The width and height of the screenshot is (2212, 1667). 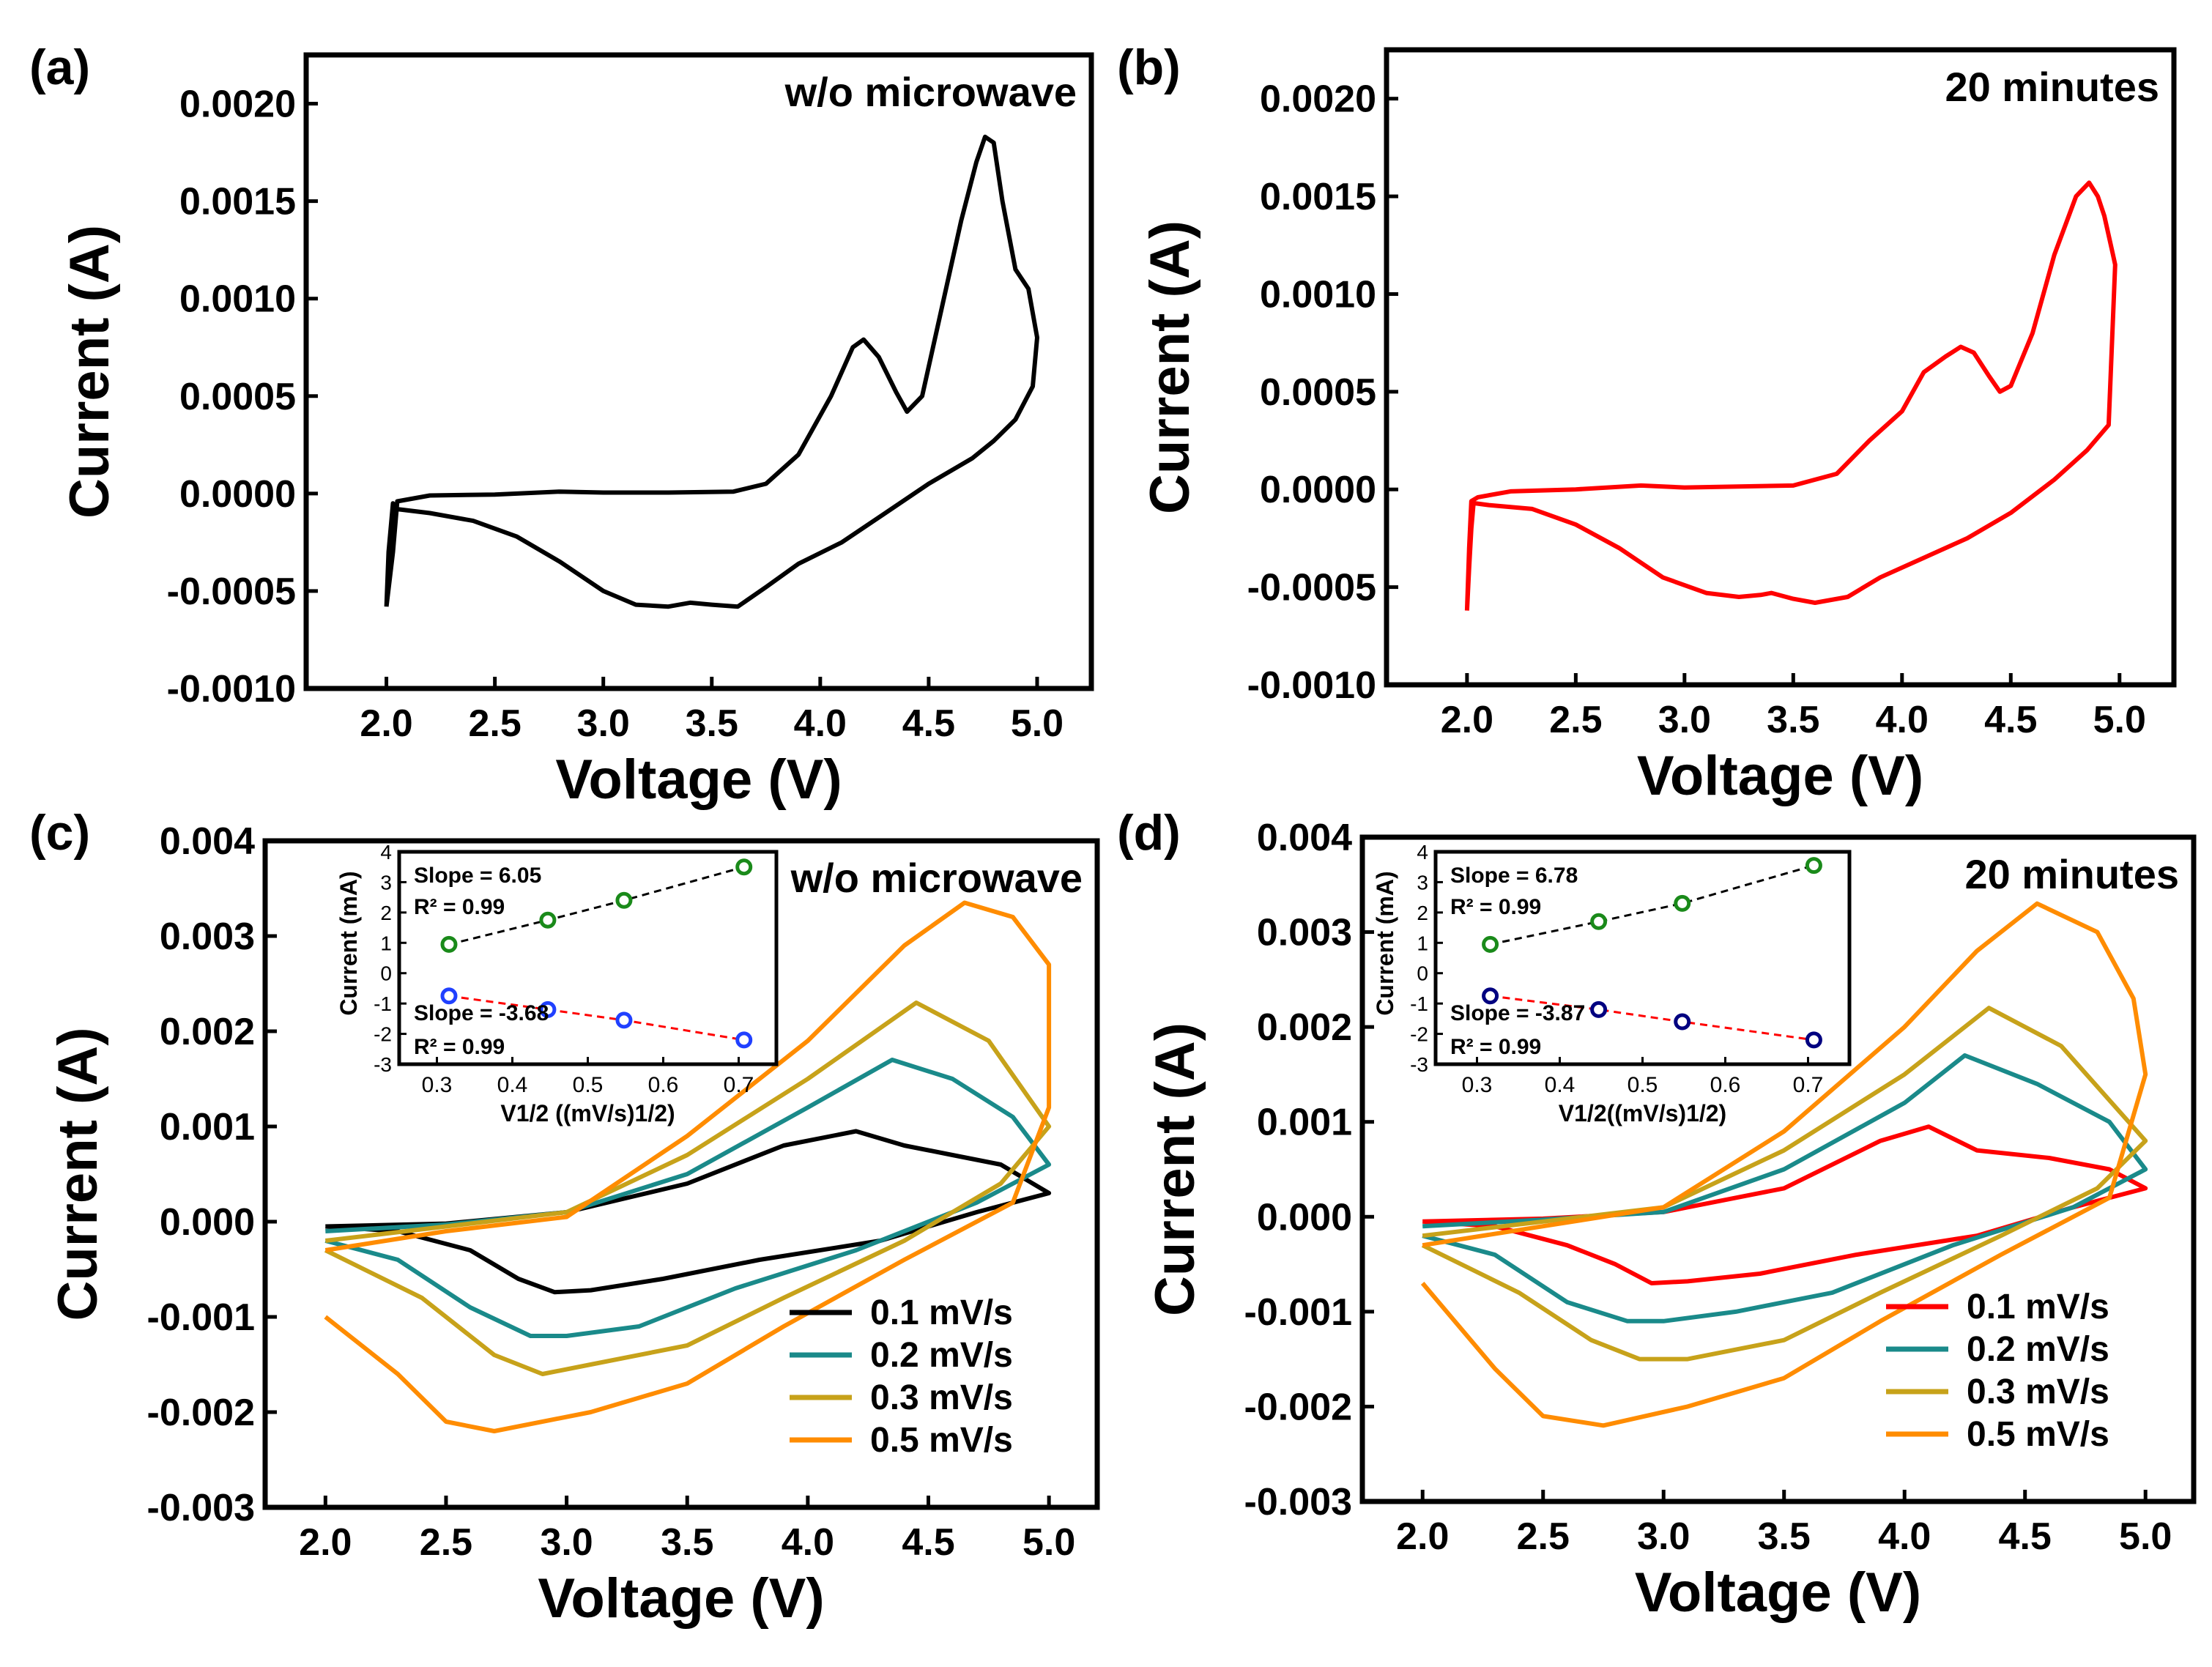 I want to click on cathodic-fit-line, so click(x=1652, y=1018).